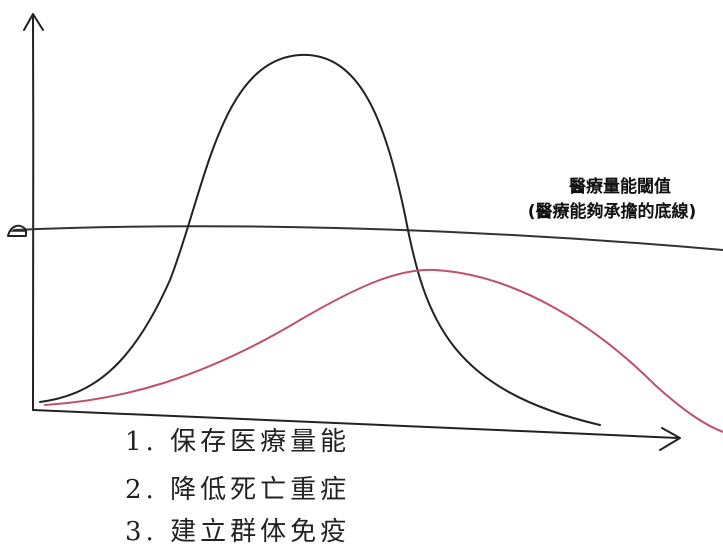  What do you see at coordinates (355, 424) in the screenshot?
I see `x-axis` at bounding box center [355, 424].